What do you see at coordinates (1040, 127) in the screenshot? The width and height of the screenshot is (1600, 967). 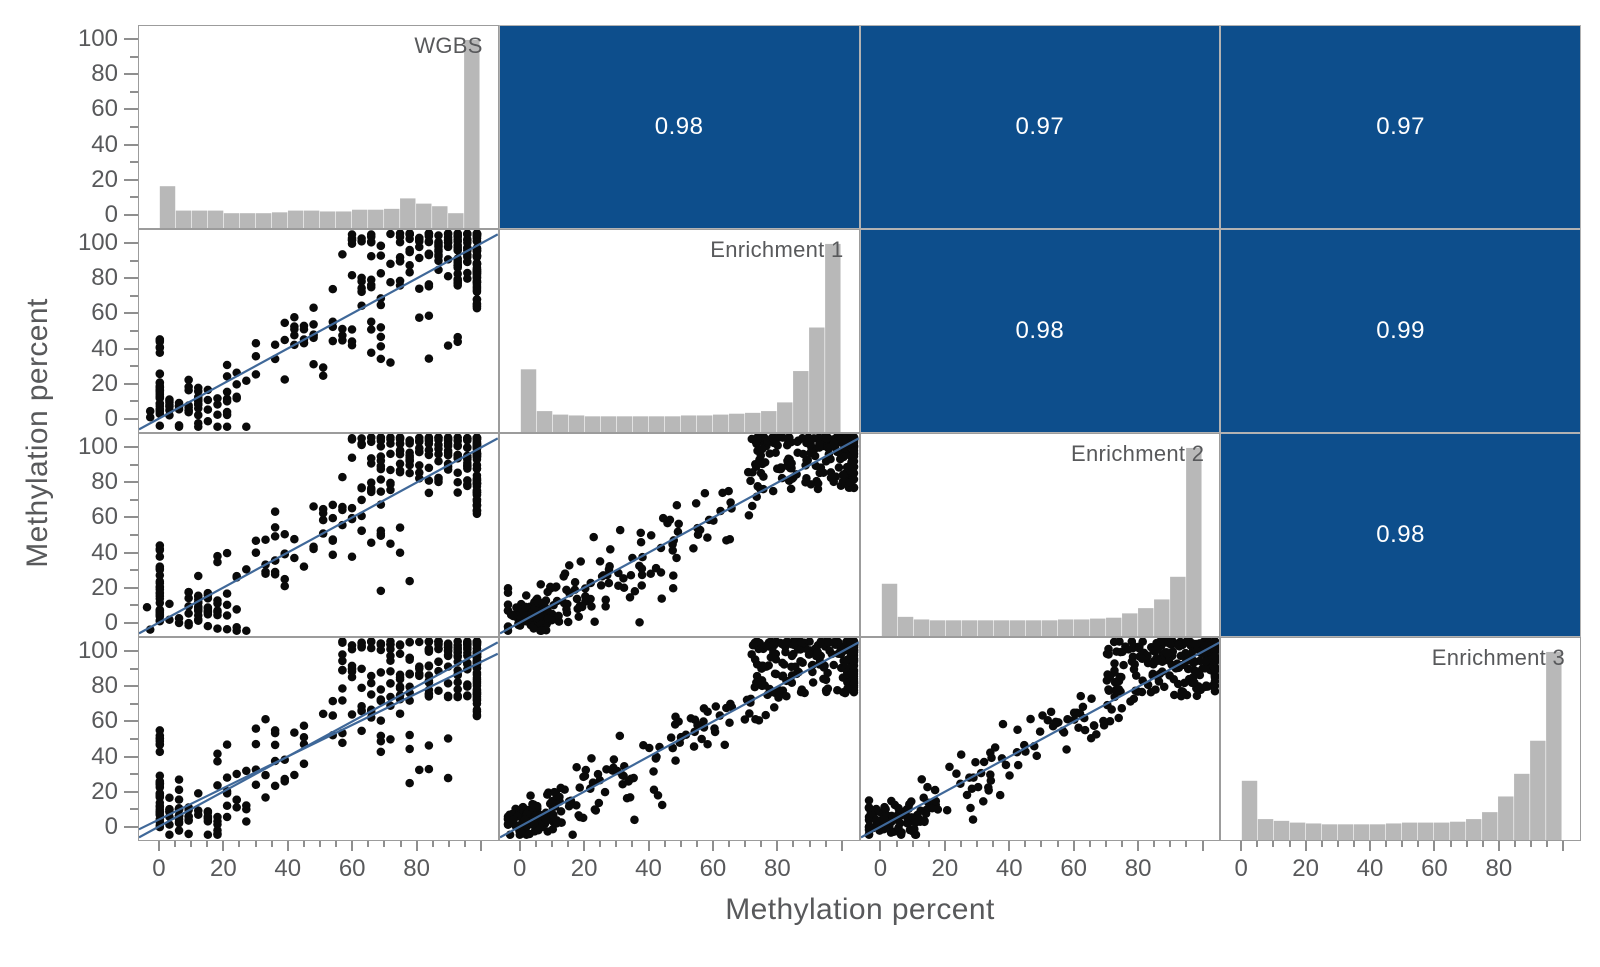 I see `correlation-cell-wgbs-enrichment2: 0.97` at bounding box center [1040, 127].